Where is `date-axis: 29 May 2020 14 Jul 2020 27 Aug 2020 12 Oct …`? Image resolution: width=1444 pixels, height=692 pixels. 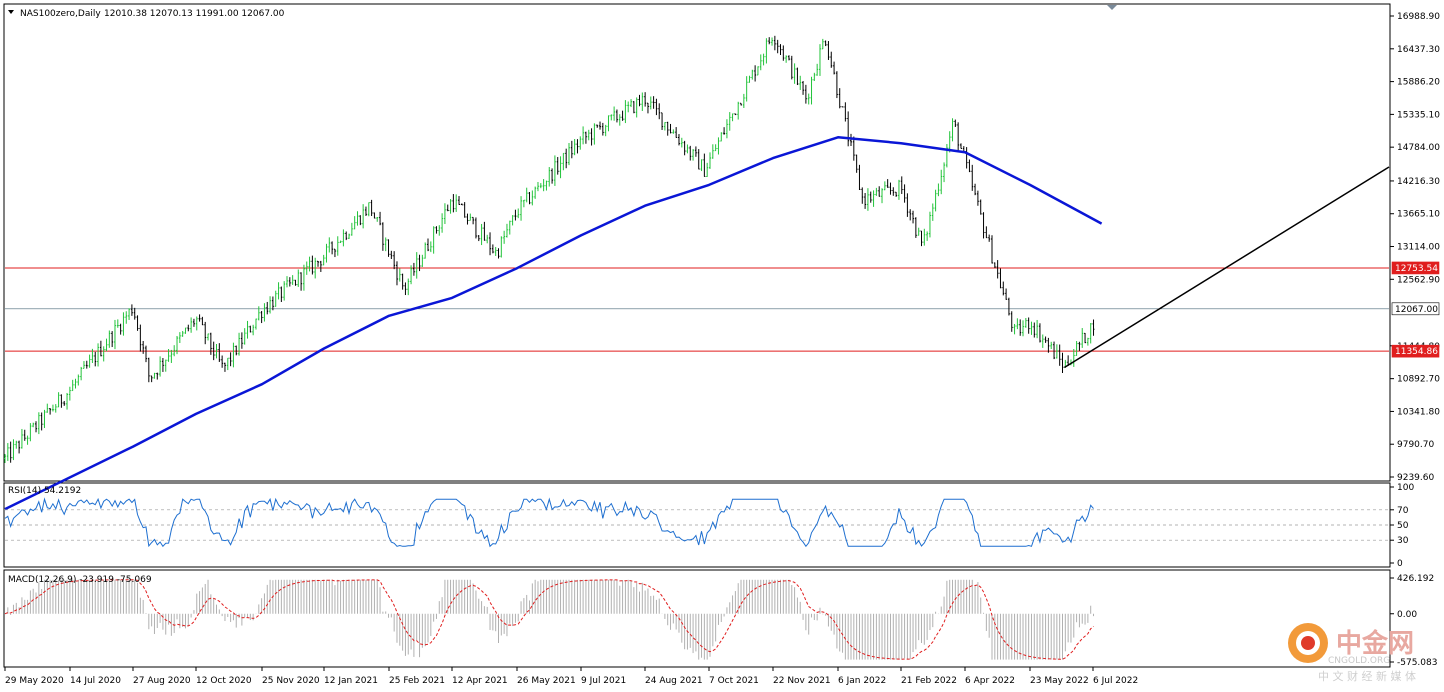 date-axis: 29 May 2020 14 Jul 2020 27 Aug 2020 12 Oct … is located at coordinates (571, 676).